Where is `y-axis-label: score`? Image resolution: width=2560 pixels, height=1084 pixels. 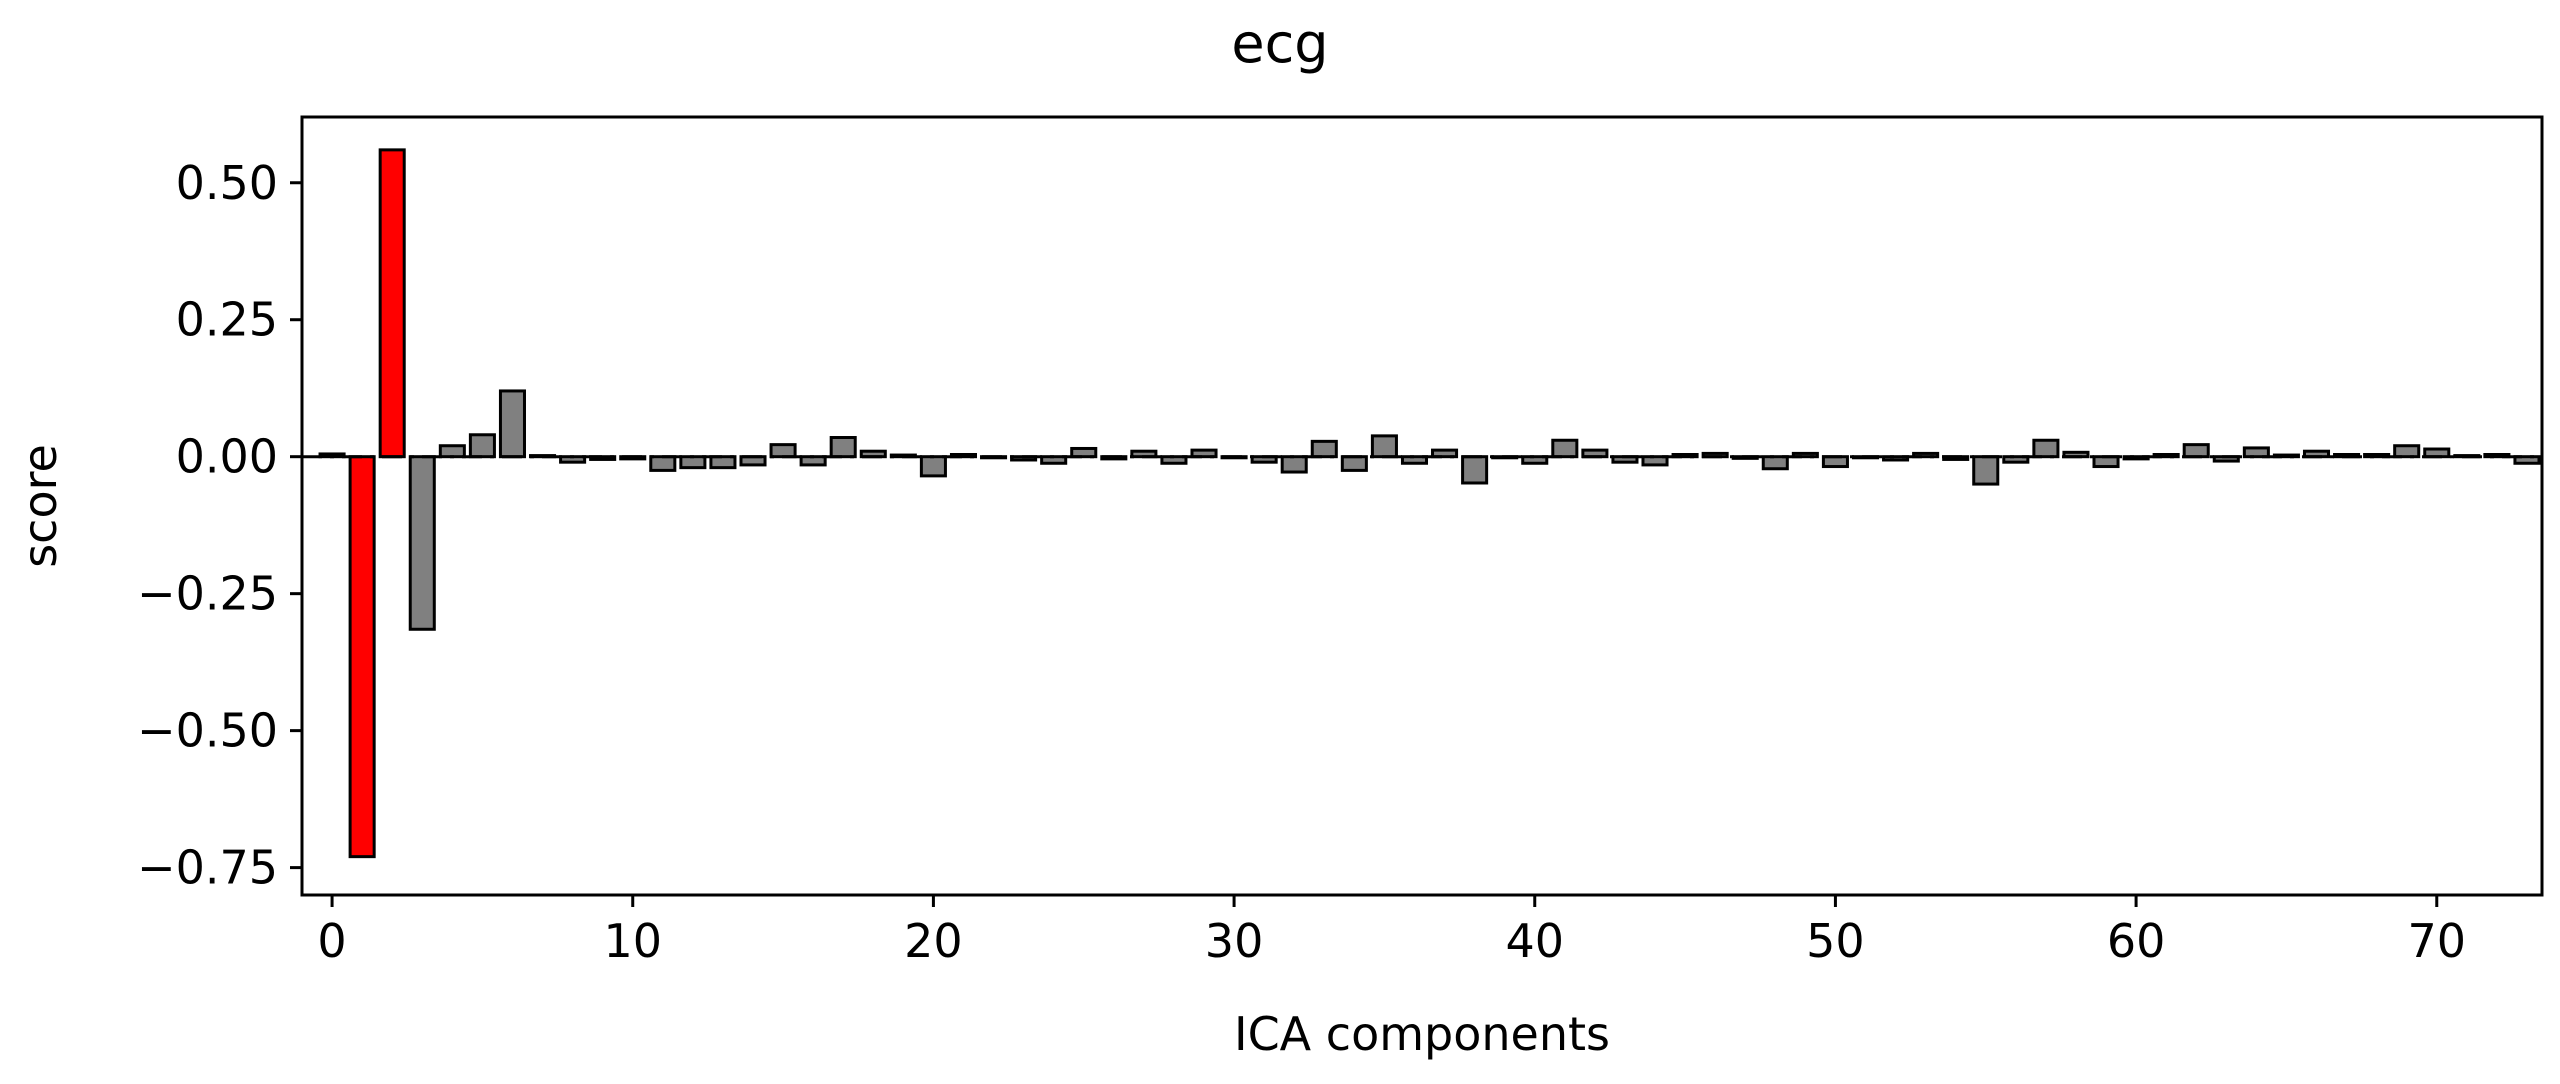
y-axis-label: score is located at coordinates (40, 506).